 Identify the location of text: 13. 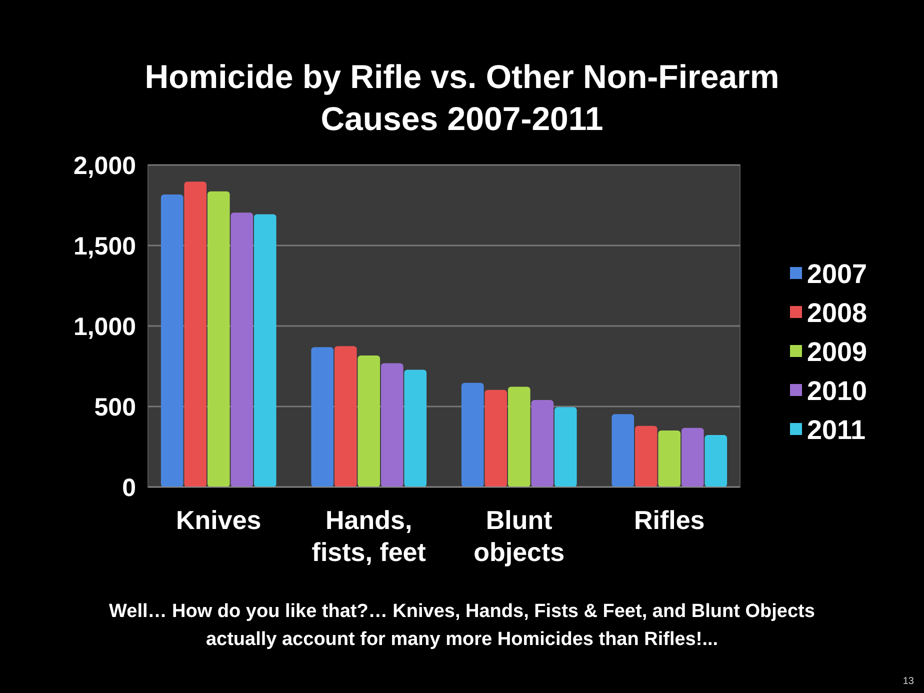
(908, 681).